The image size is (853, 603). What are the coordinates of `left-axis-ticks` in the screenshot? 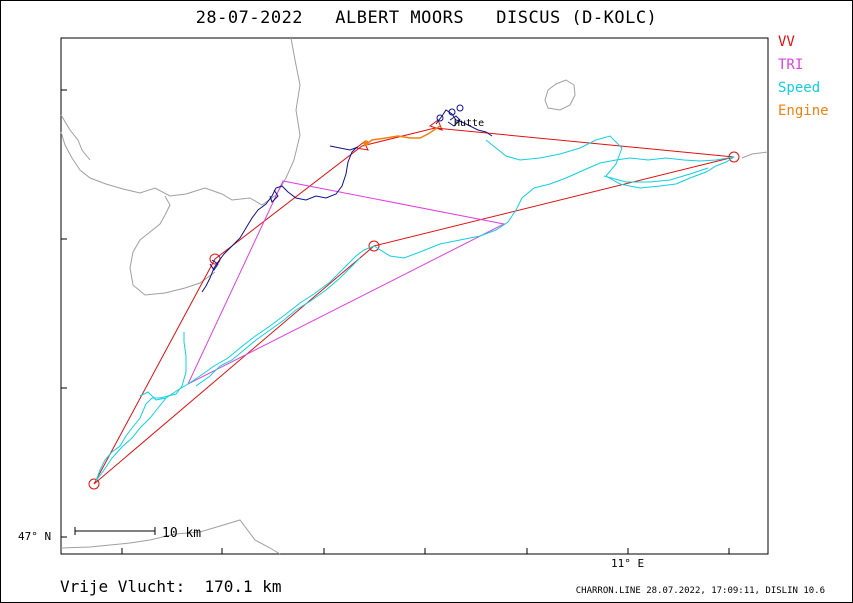 It's located at (64, 313).